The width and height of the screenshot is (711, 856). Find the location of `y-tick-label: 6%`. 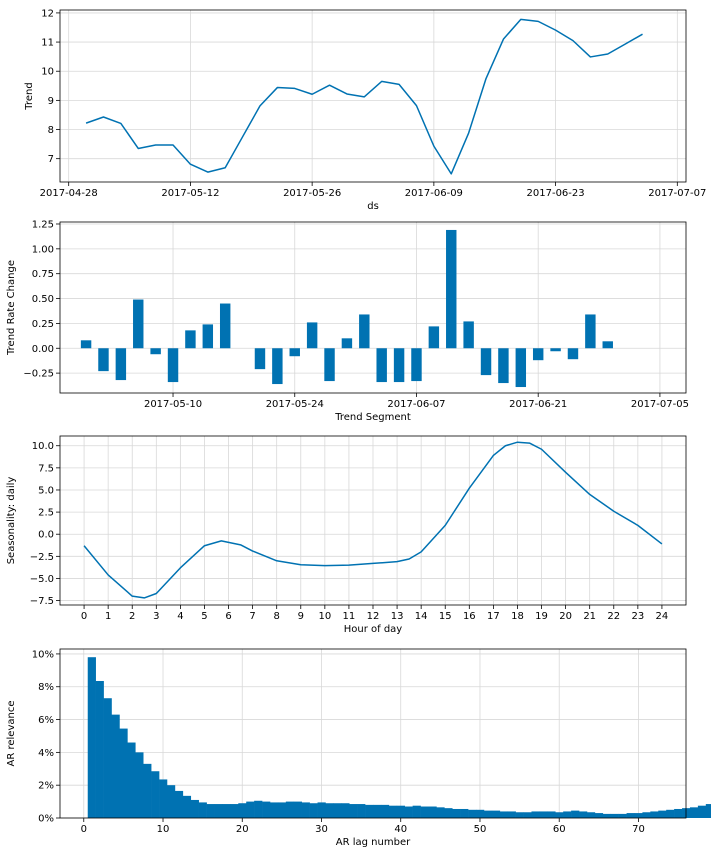

y-tick-label: 6% is located at coordinates (46, 720).